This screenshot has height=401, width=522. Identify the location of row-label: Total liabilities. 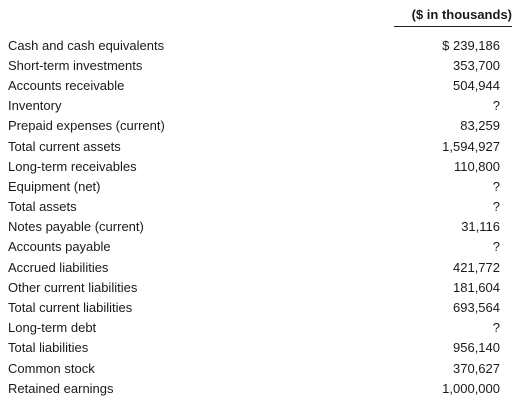
(48, 348).